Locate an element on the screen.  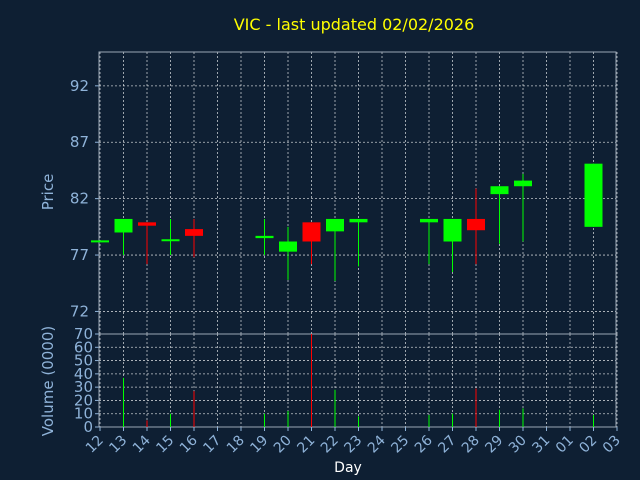
x-tick-label: 30 is located at coordinates (518, 445).